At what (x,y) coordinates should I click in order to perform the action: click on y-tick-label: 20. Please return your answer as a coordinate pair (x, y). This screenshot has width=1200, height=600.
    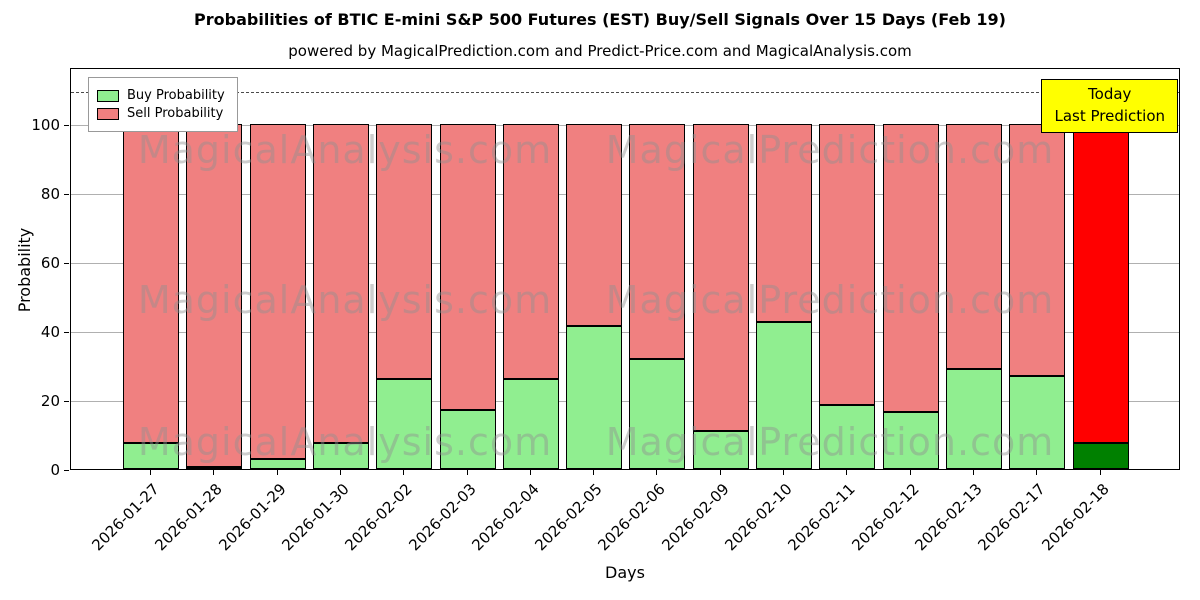
    Looking at the image, I should click on (50, 401).